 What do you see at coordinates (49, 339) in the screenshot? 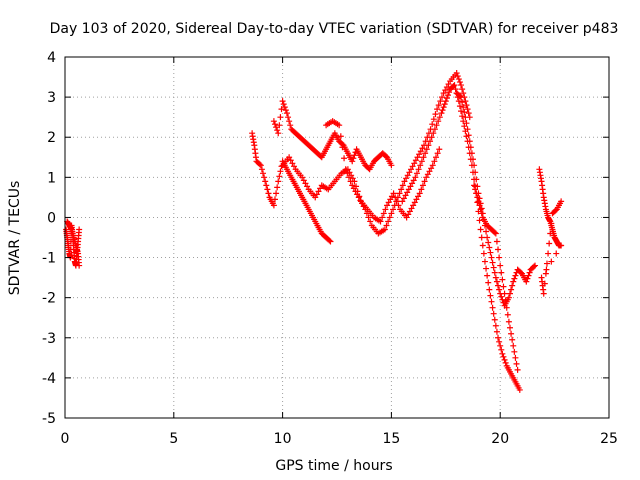
I see `y-tick-label: -3` at bounding box center [49, 339].